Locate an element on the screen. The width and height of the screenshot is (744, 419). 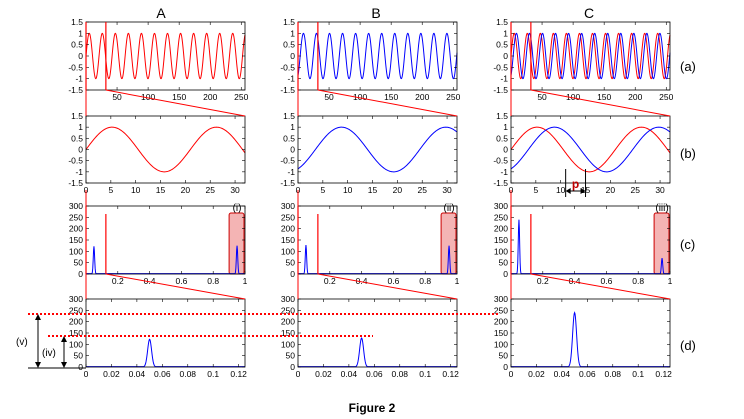
y-tick-label-c: 150 is located at coordinates (288, 240).